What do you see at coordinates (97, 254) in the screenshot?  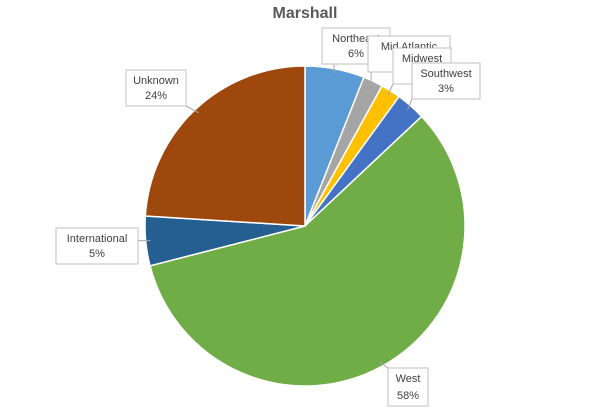 I see `data-label: 5%` at bounding box center [97, 254].